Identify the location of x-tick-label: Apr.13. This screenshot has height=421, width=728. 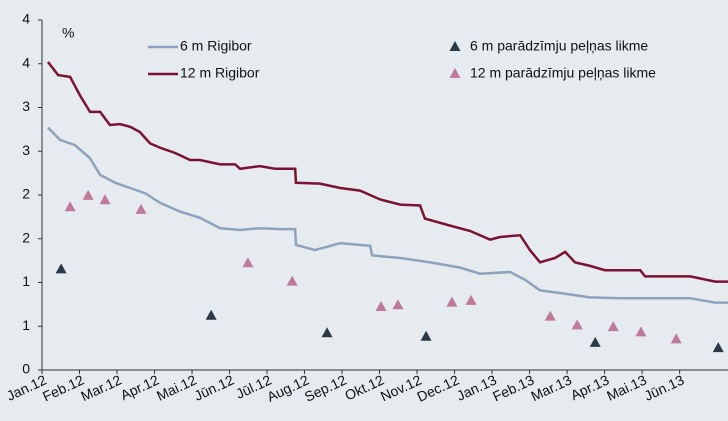
(590, 387).